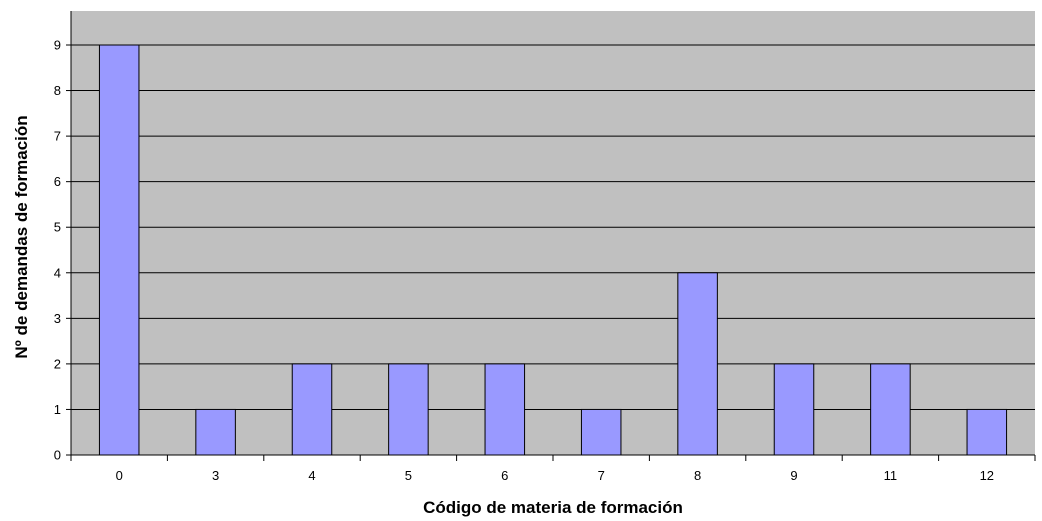 This screenshot has width=1042, height=521. I want to click on y-tick-label: 7, so click(57, 136).